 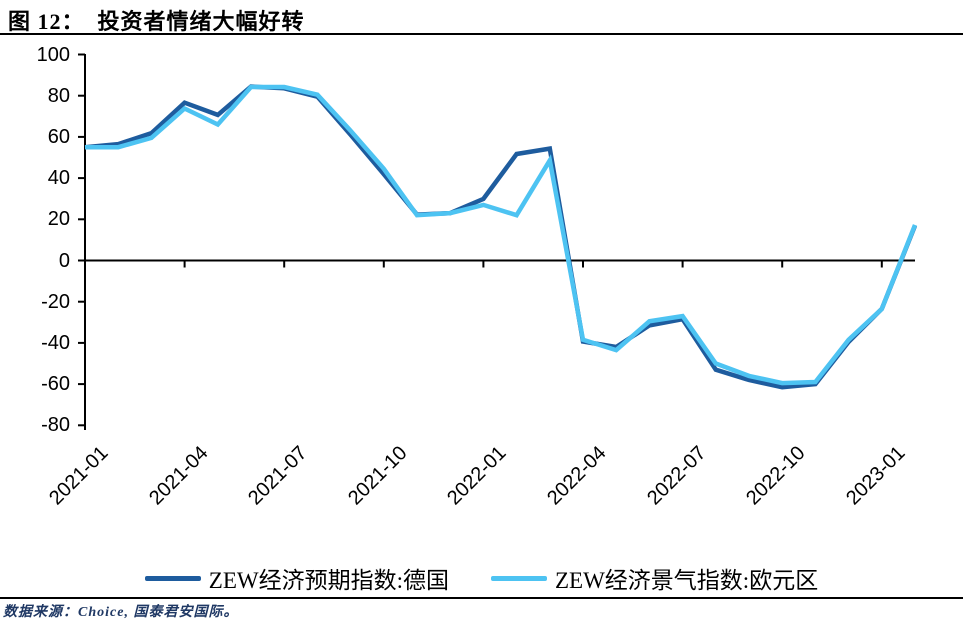 What do you see at coordinates (64, 260) in the screenshot?
I see `y-axis-tick-label: 0` at bounding box center [64, 260].